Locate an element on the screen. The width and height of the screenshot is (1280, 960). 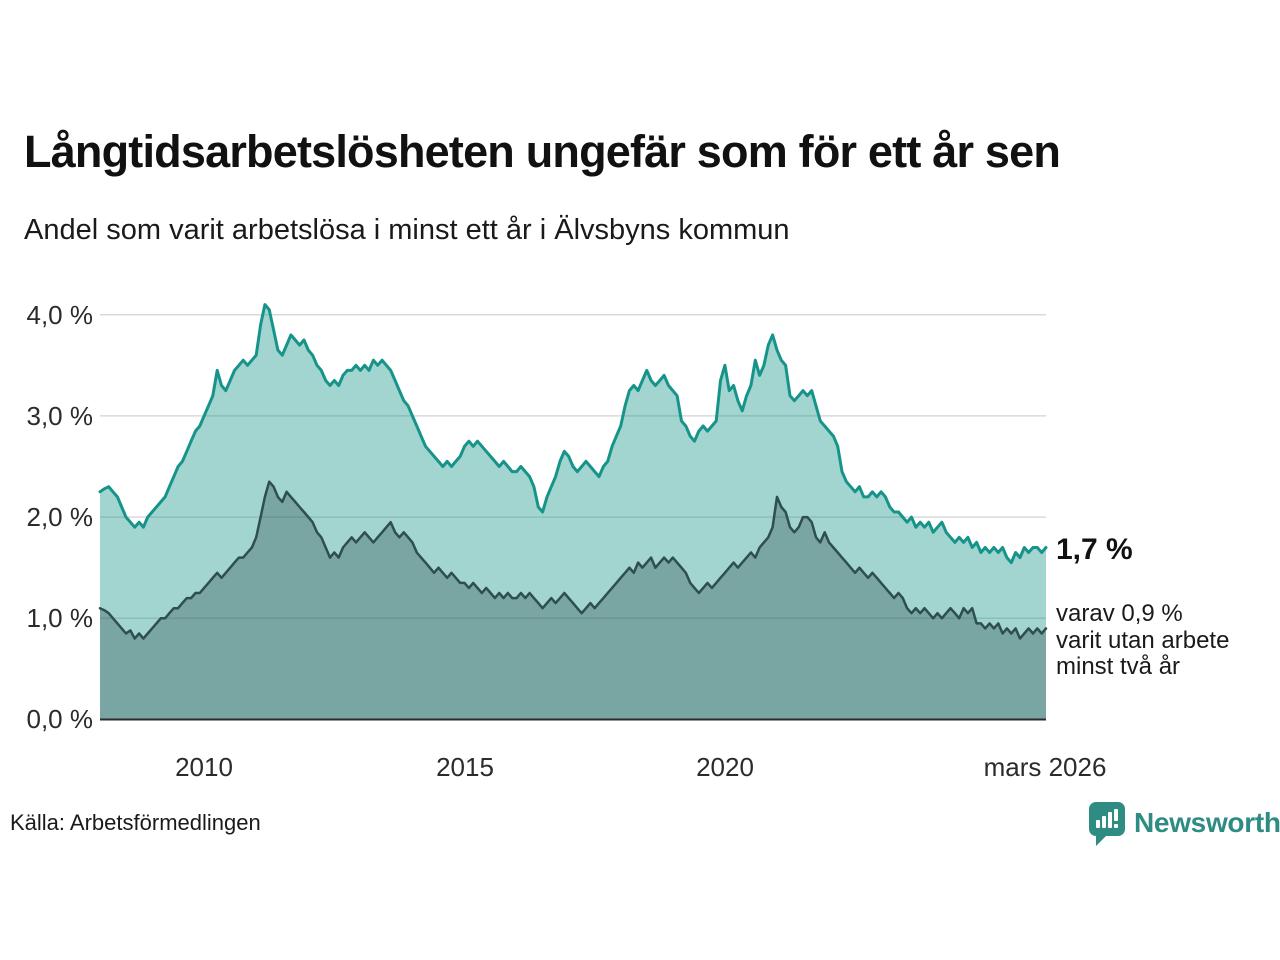
y-axis-tick-2: 2,0 % is located at coordinates (60, 517).